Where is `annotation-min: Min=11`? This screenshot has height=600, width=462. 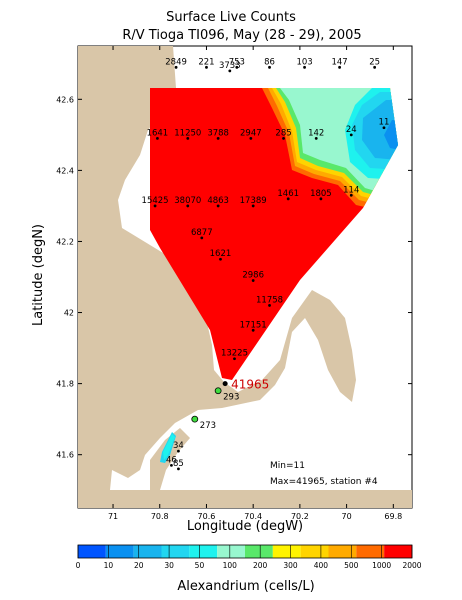
annotation-min: Min=11 is located at coordinates (287, 466).